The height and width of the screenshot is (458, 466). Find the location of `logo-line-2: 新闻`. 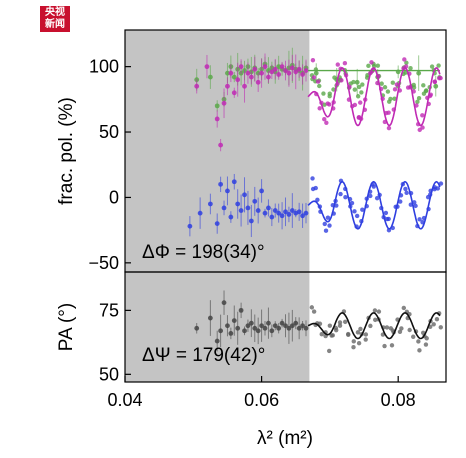

logo-line-2: 新闻 is located at coordinates (55, 24).